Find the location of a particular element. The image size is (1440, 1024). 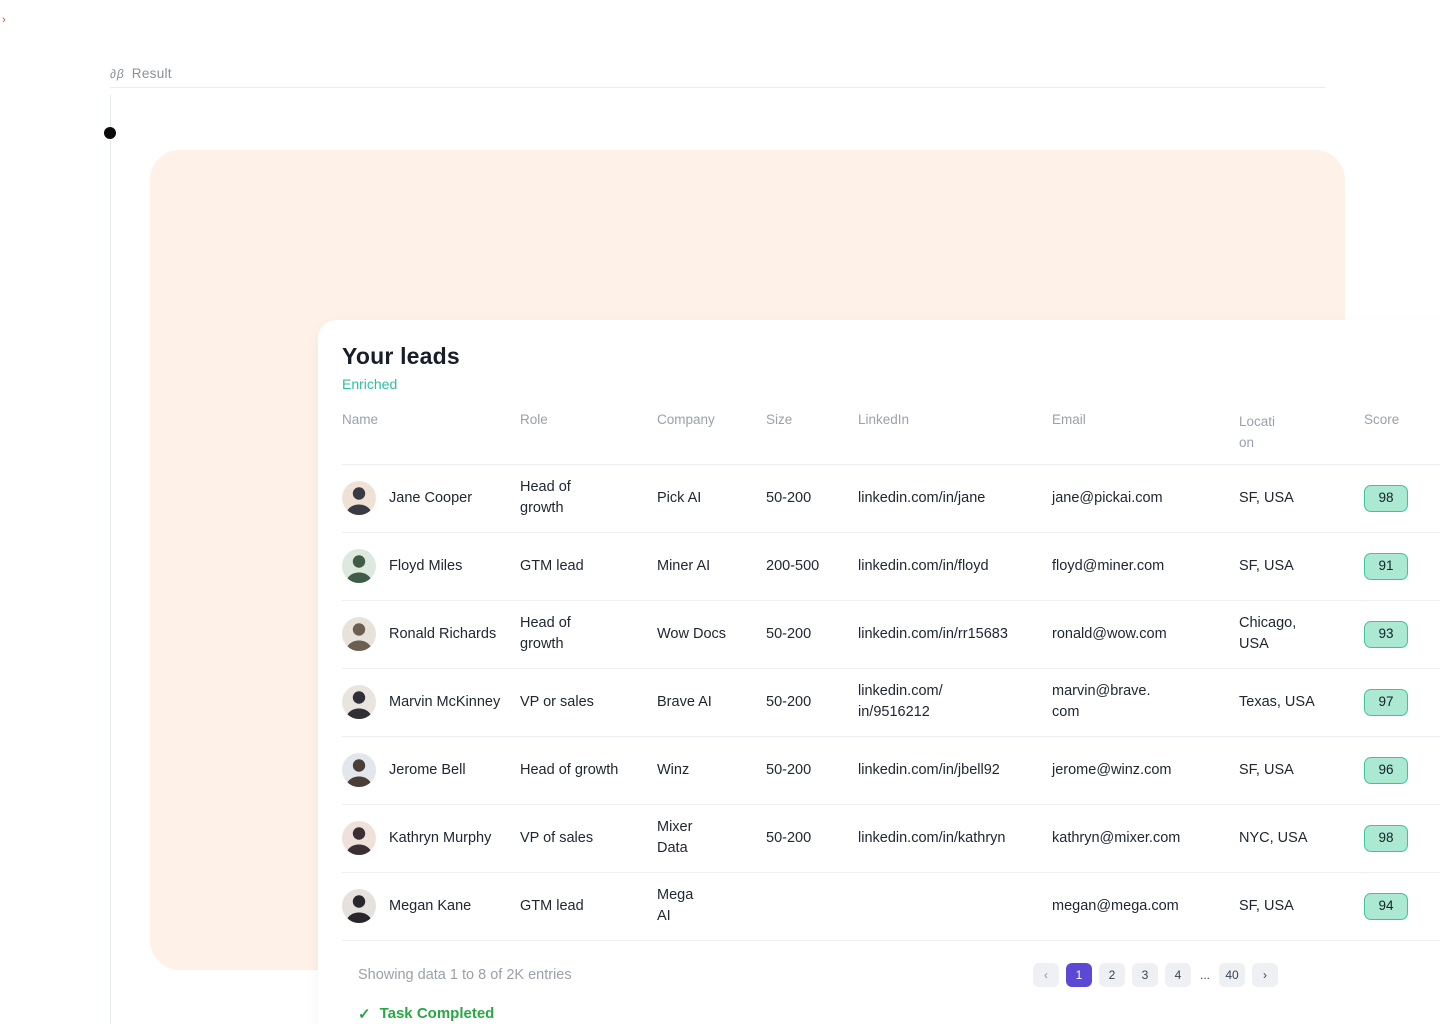

task-completed-text: Task Completed is located at coordinates (437, 1014).